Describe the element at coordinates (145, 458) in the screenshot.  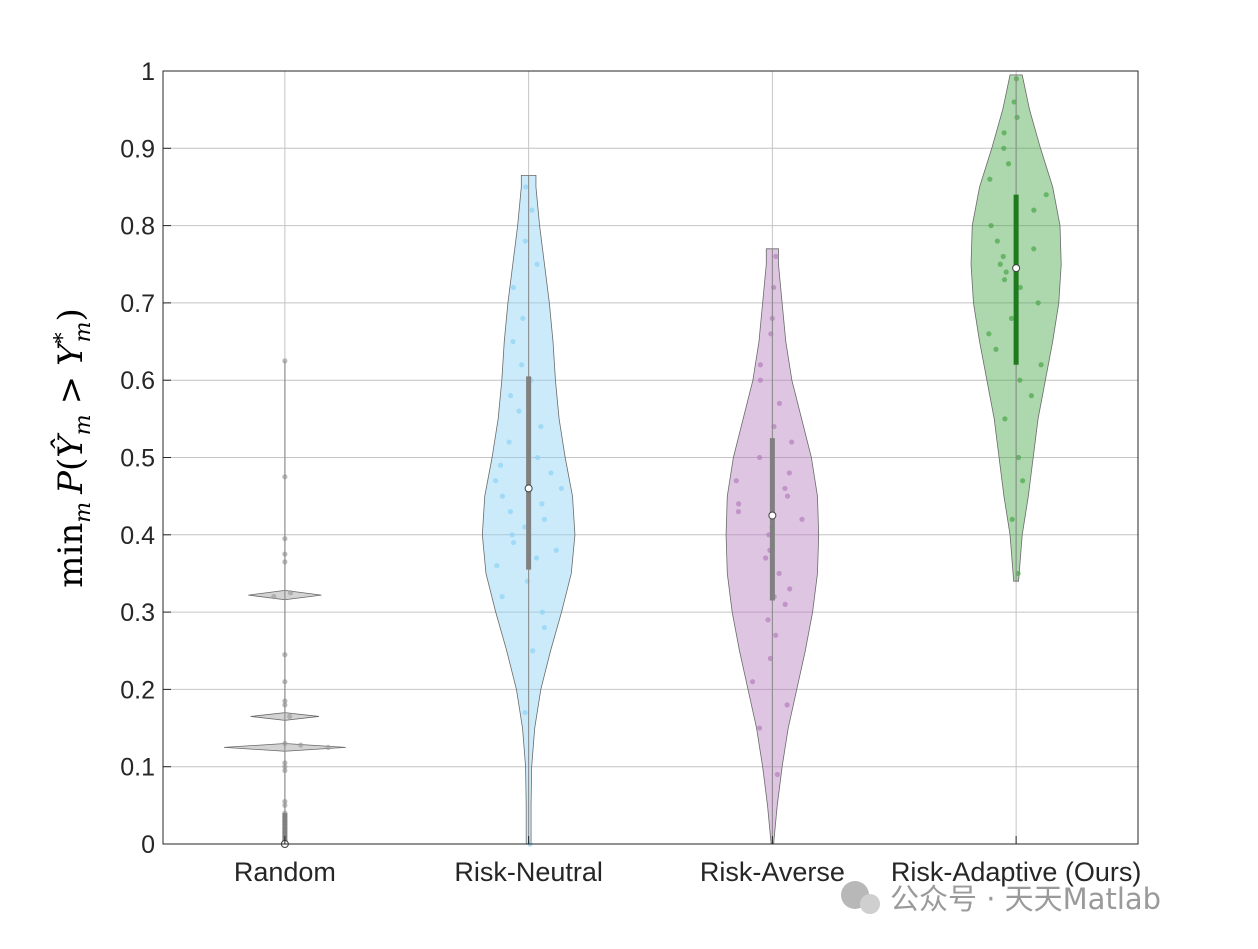
I see `y-tick-labels: 0 0.1 0.2 0.3 0.4 0.5 0.6 0.7 0.8 0.9 1` at that location.